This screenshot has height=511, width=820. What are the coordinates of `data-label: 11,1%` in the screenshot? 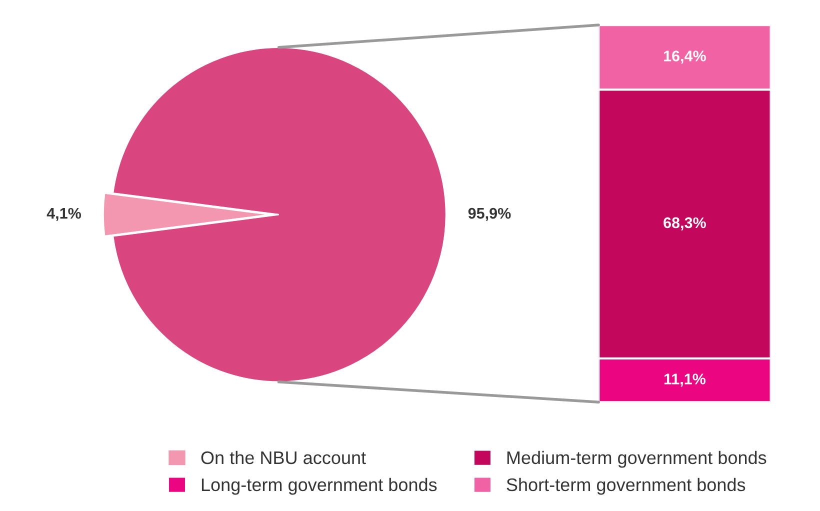 It's located at (685, 380).